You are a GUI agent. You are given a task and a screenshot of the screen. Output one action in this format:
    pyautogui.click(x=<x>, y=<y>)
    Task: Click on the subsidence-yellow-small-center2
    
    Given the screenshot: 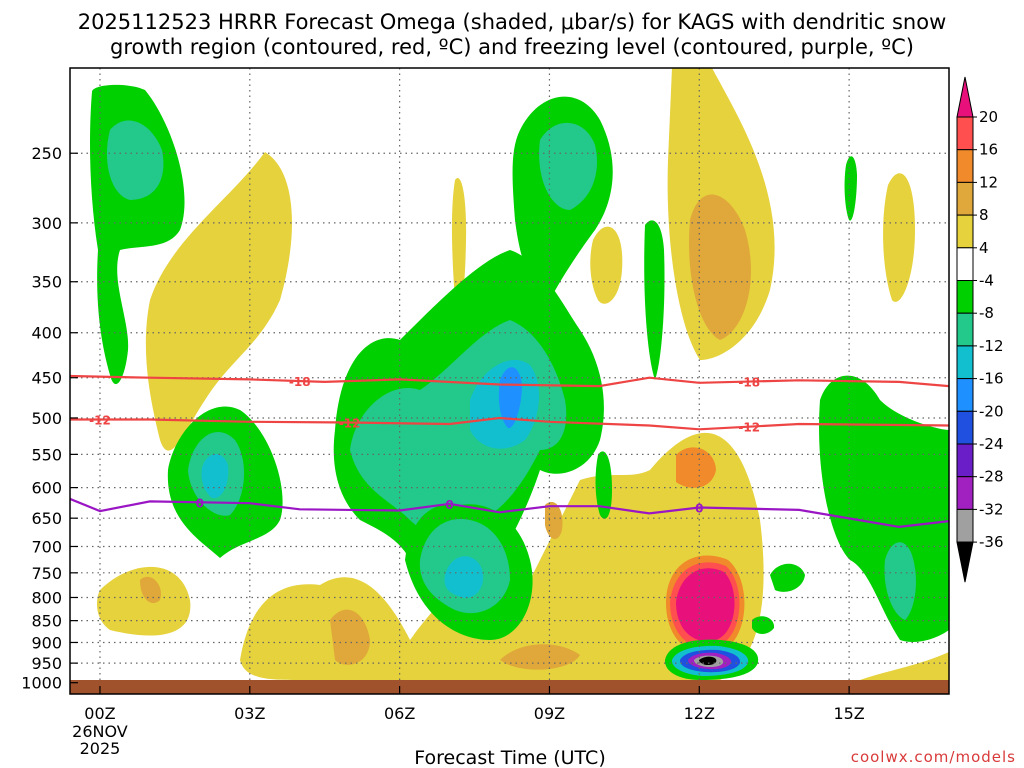 What is the action you would take?
    pyautogui.click(x=606, y=265)
    